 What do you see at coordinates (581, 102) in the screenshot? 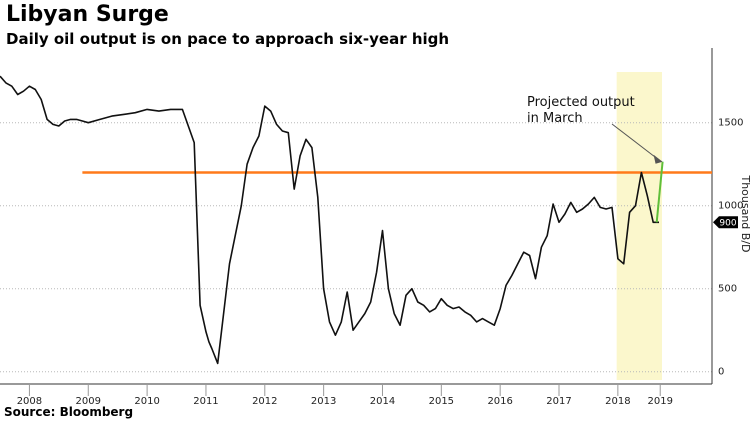
I see `annotation-text: Projected output` at bounding box center [581, 102].